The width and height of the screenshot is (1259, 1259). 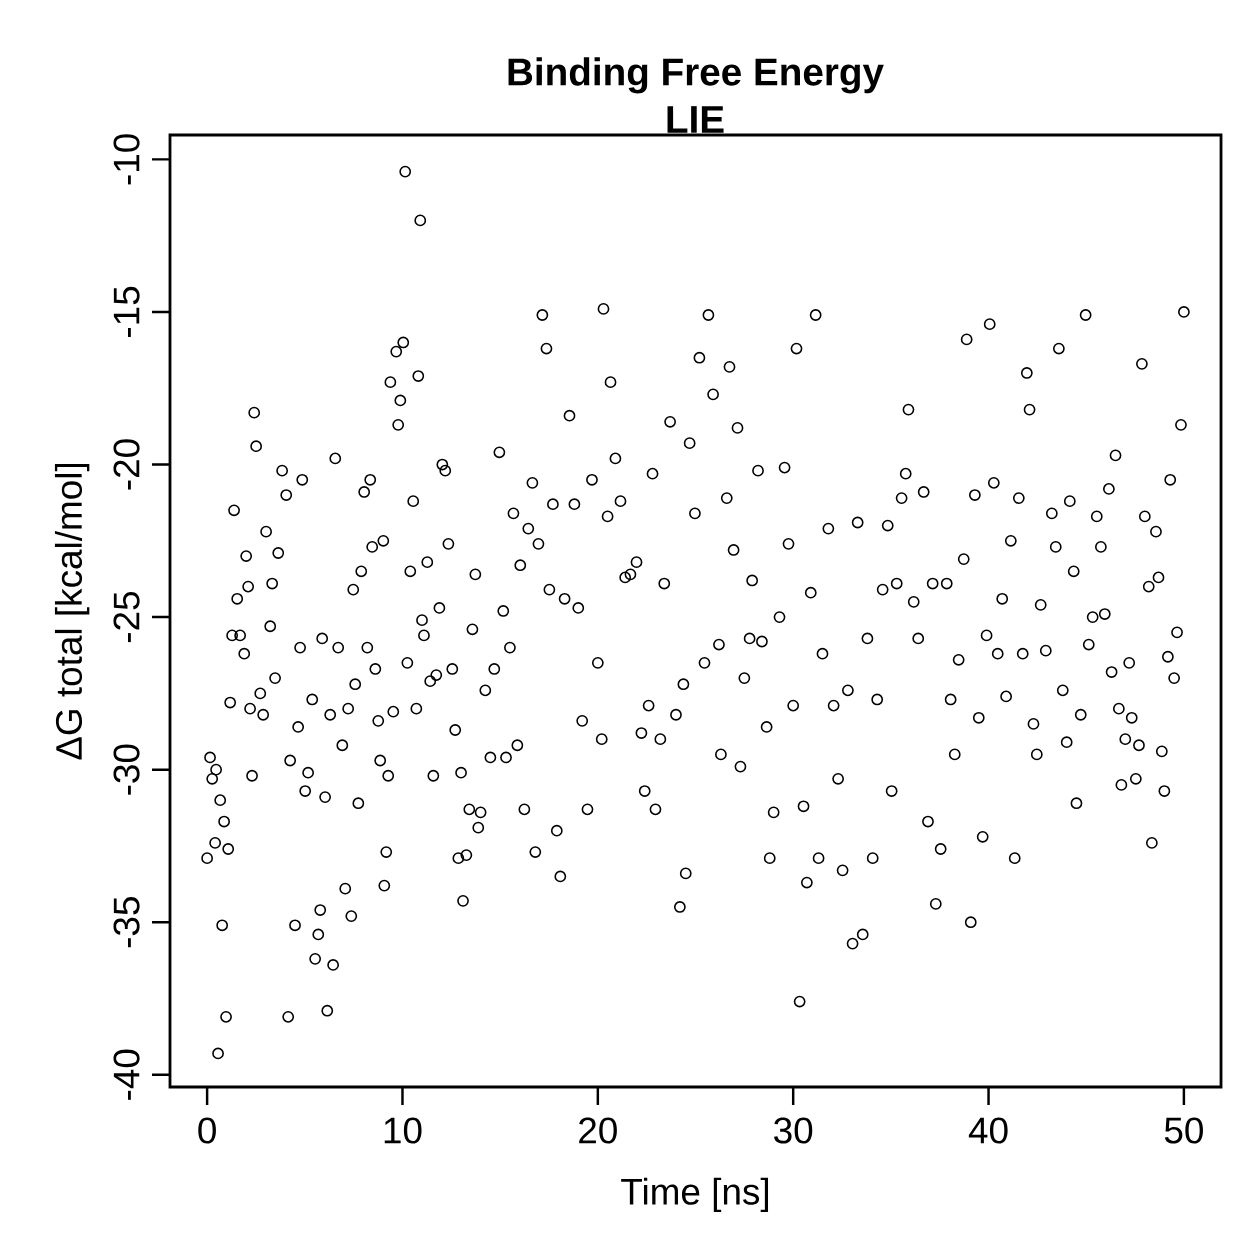 I want to click on y-axis-title: ΔG total [kcal/mol], so click(x=72, y=611).